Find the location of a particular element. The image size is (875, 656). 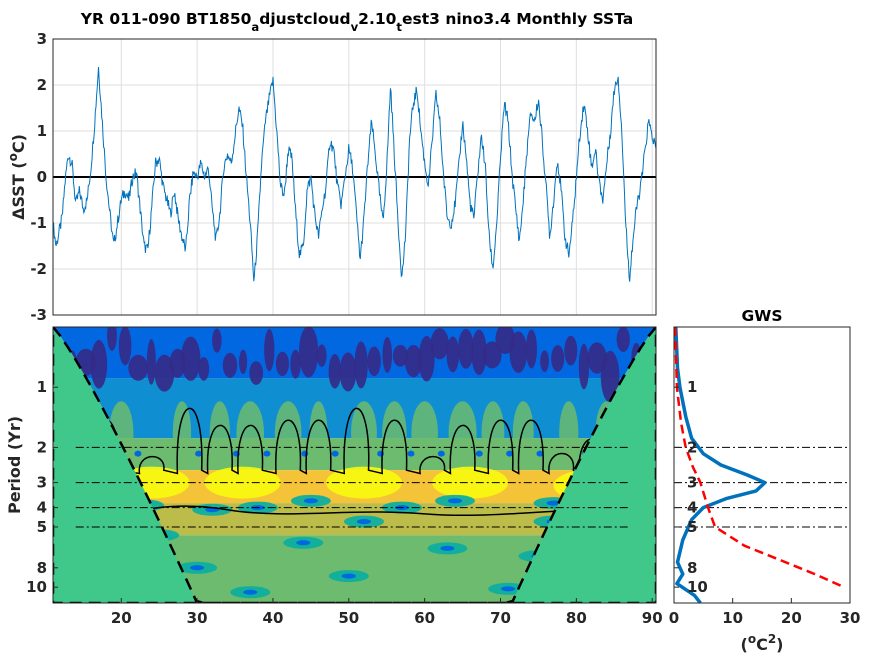

wavelet-y-tick-label: 1 is located at coordinates (42, 387).